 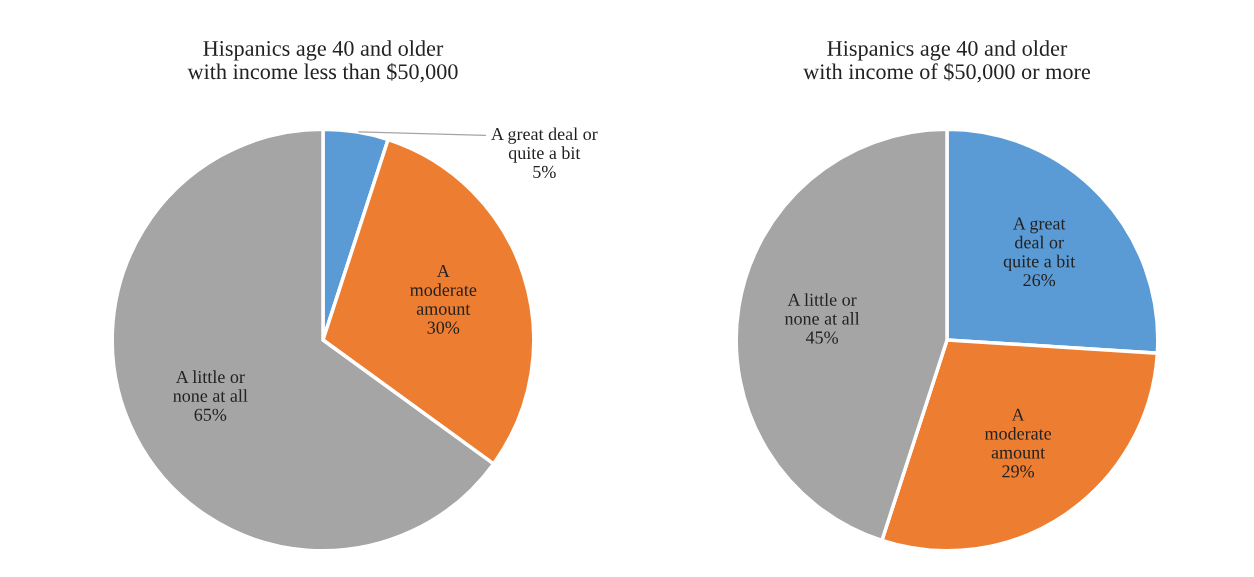 What do you see at coordinates (1039, 280) in the screenshot?
I see `data-label: 26%` at bounding box center [1039, 280].